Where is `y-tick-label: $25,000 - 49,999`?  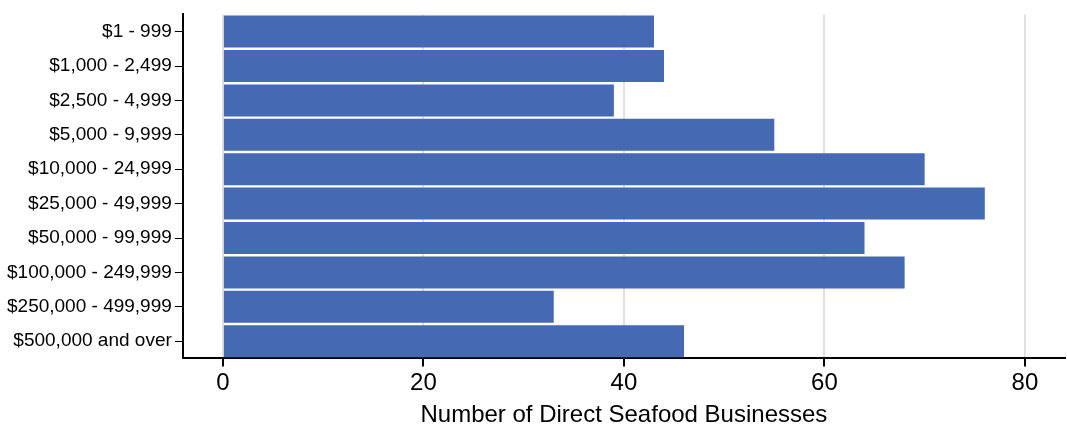
y-tick-label: $25,000 - 49,999 is located at coordinates (100, 202).